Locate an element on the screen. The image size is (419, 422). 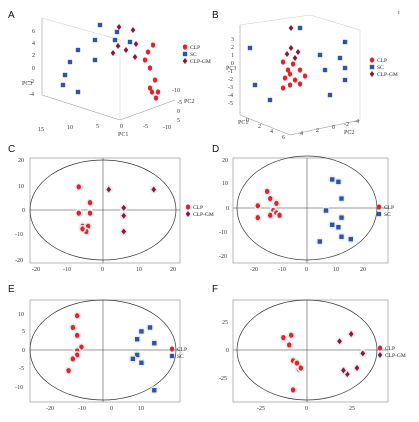
panel-c-frame is located at coordinates (105, 210).